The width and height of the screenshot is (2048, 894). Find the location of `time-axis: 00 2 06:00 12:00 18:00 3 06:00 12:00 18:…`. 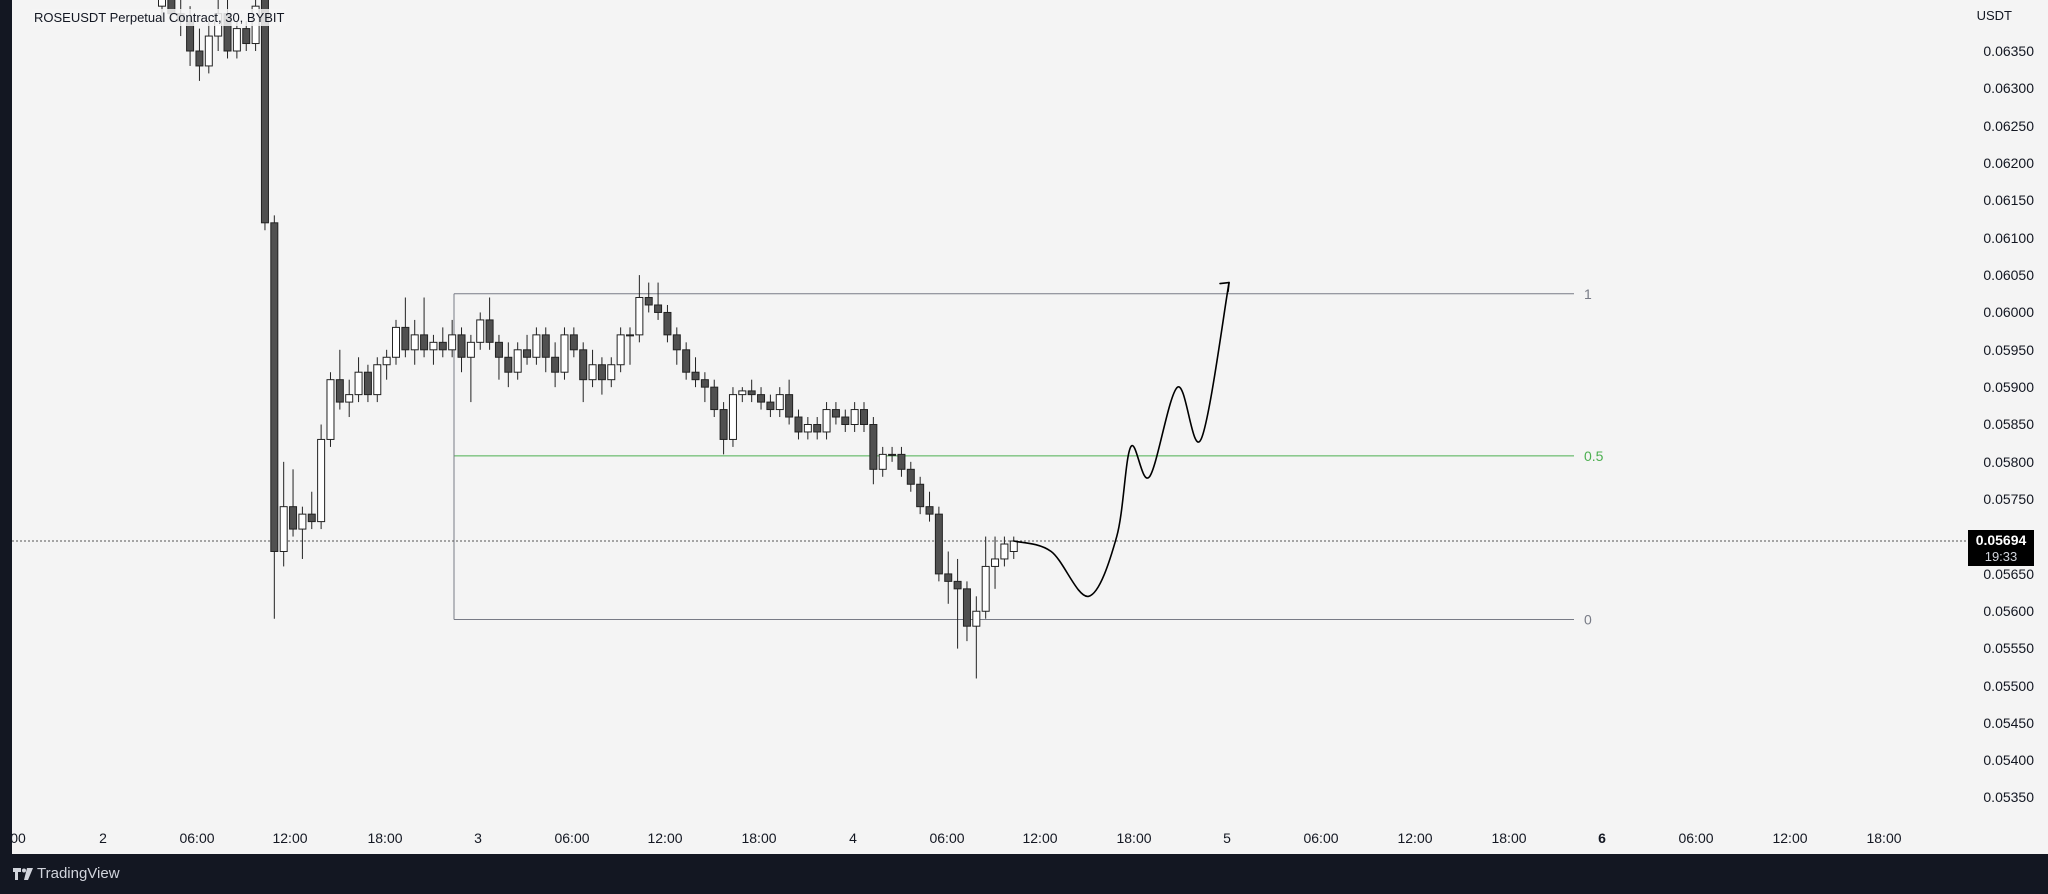

time-axis: 00 2 06:00 12:00 18:00 3 06:00 12:00 18:… is located at coordinates (988, 840).